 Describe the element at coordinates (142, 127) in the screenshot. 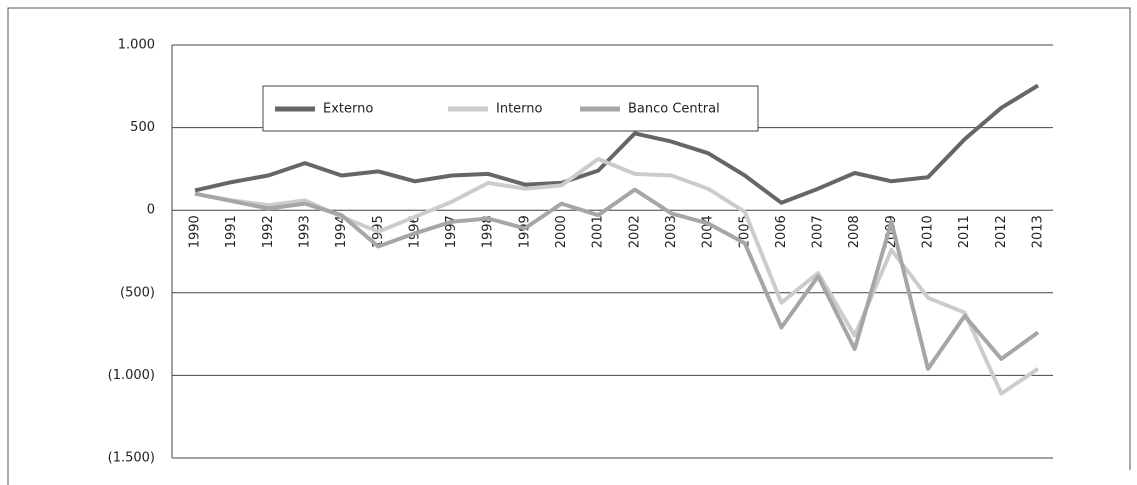

I see `y-tick-label: 500` at that location.